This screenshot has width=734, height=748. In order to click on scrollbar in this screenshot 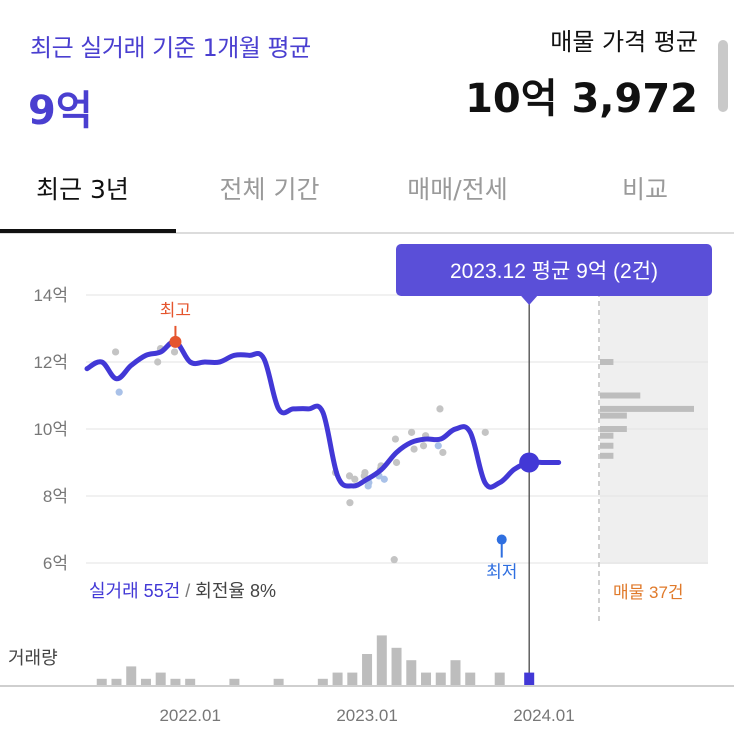, I will do `click(723, 76)`.